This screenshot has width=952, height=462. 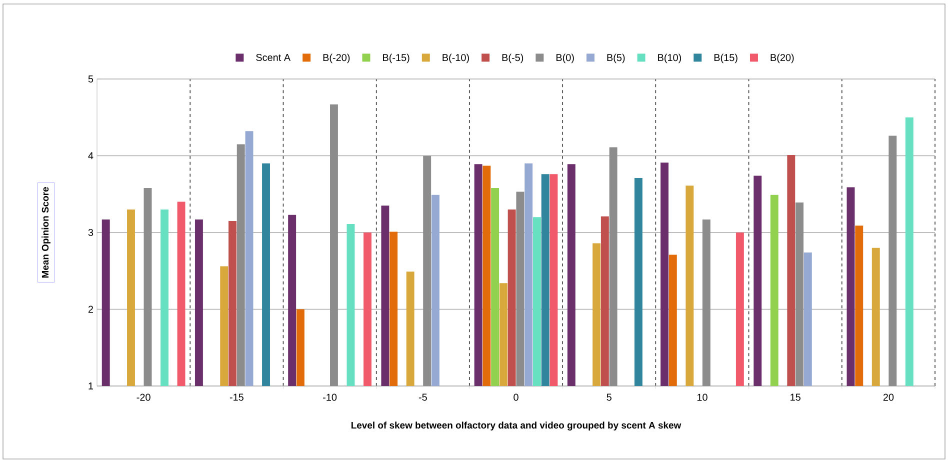 What do you see at coordinates (273, 57) in the screenshot?
I see `legend-label: Scent A` at bounding box center [273, 57].